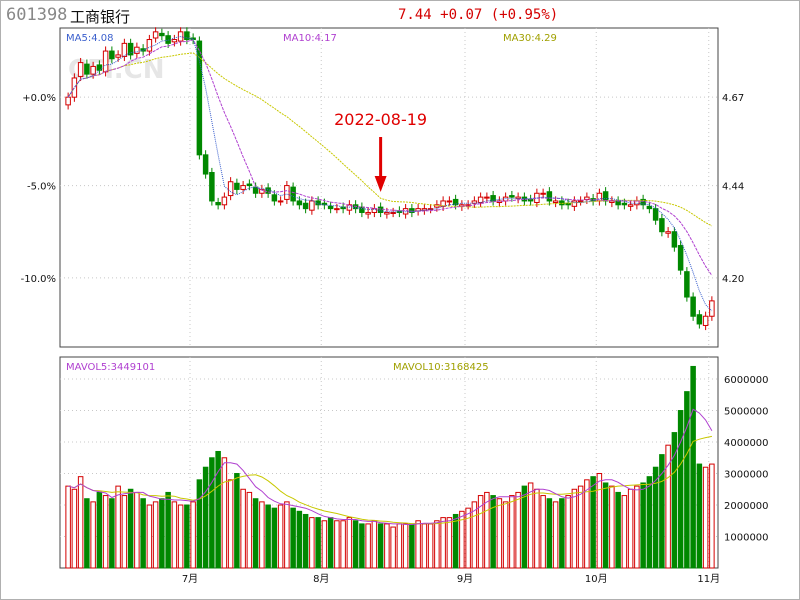 The width and height of the screenshot is (800, 600). What do you see at coordinates (733, 187) in the screenshot?
I see `right-axis-price-label: 4.44` at bounding box center [733, 187].